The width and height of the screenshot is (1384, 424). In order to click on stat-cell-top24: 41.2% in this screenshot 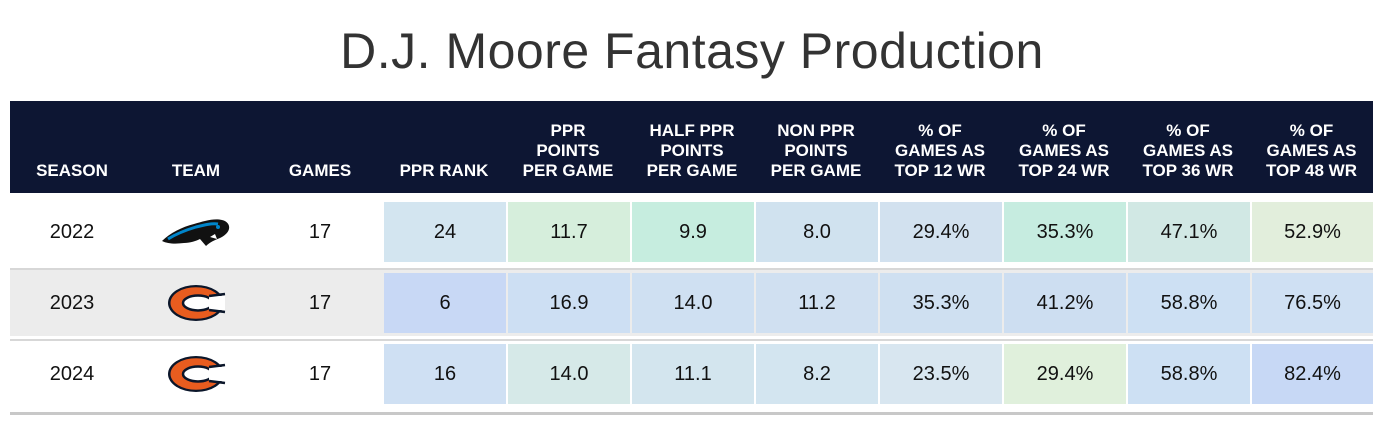, I will do `click(1065, 303)`.